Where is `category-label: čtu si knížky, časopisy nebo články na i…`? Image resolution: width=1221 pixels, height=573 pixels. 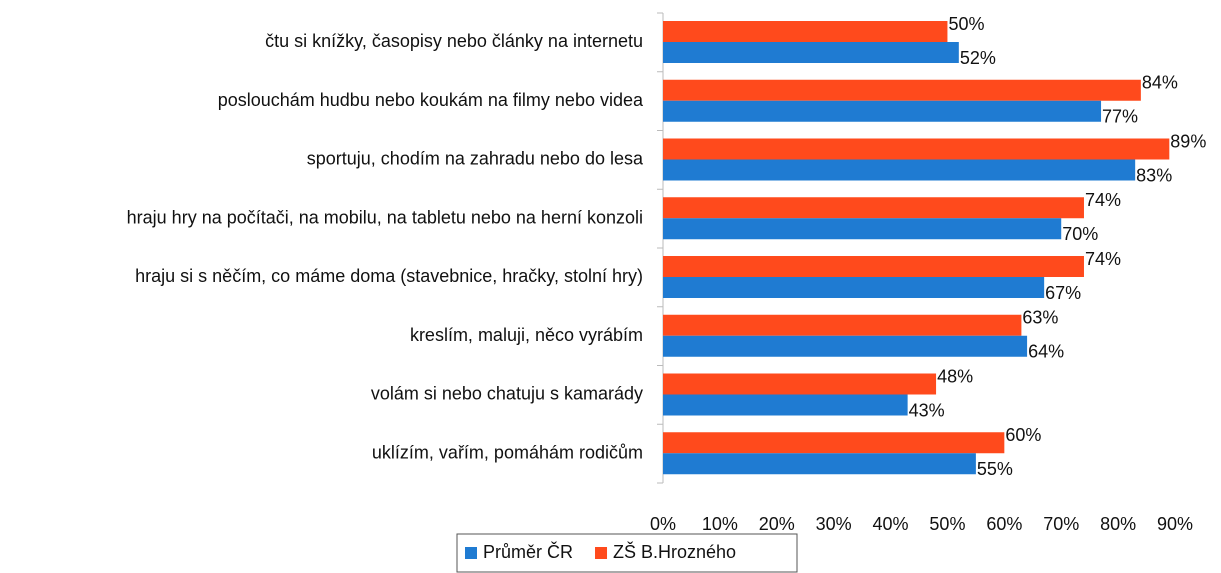 category-label: čtu si knížky, časopisy nebo články na i… is located at coordinates (454, 41).